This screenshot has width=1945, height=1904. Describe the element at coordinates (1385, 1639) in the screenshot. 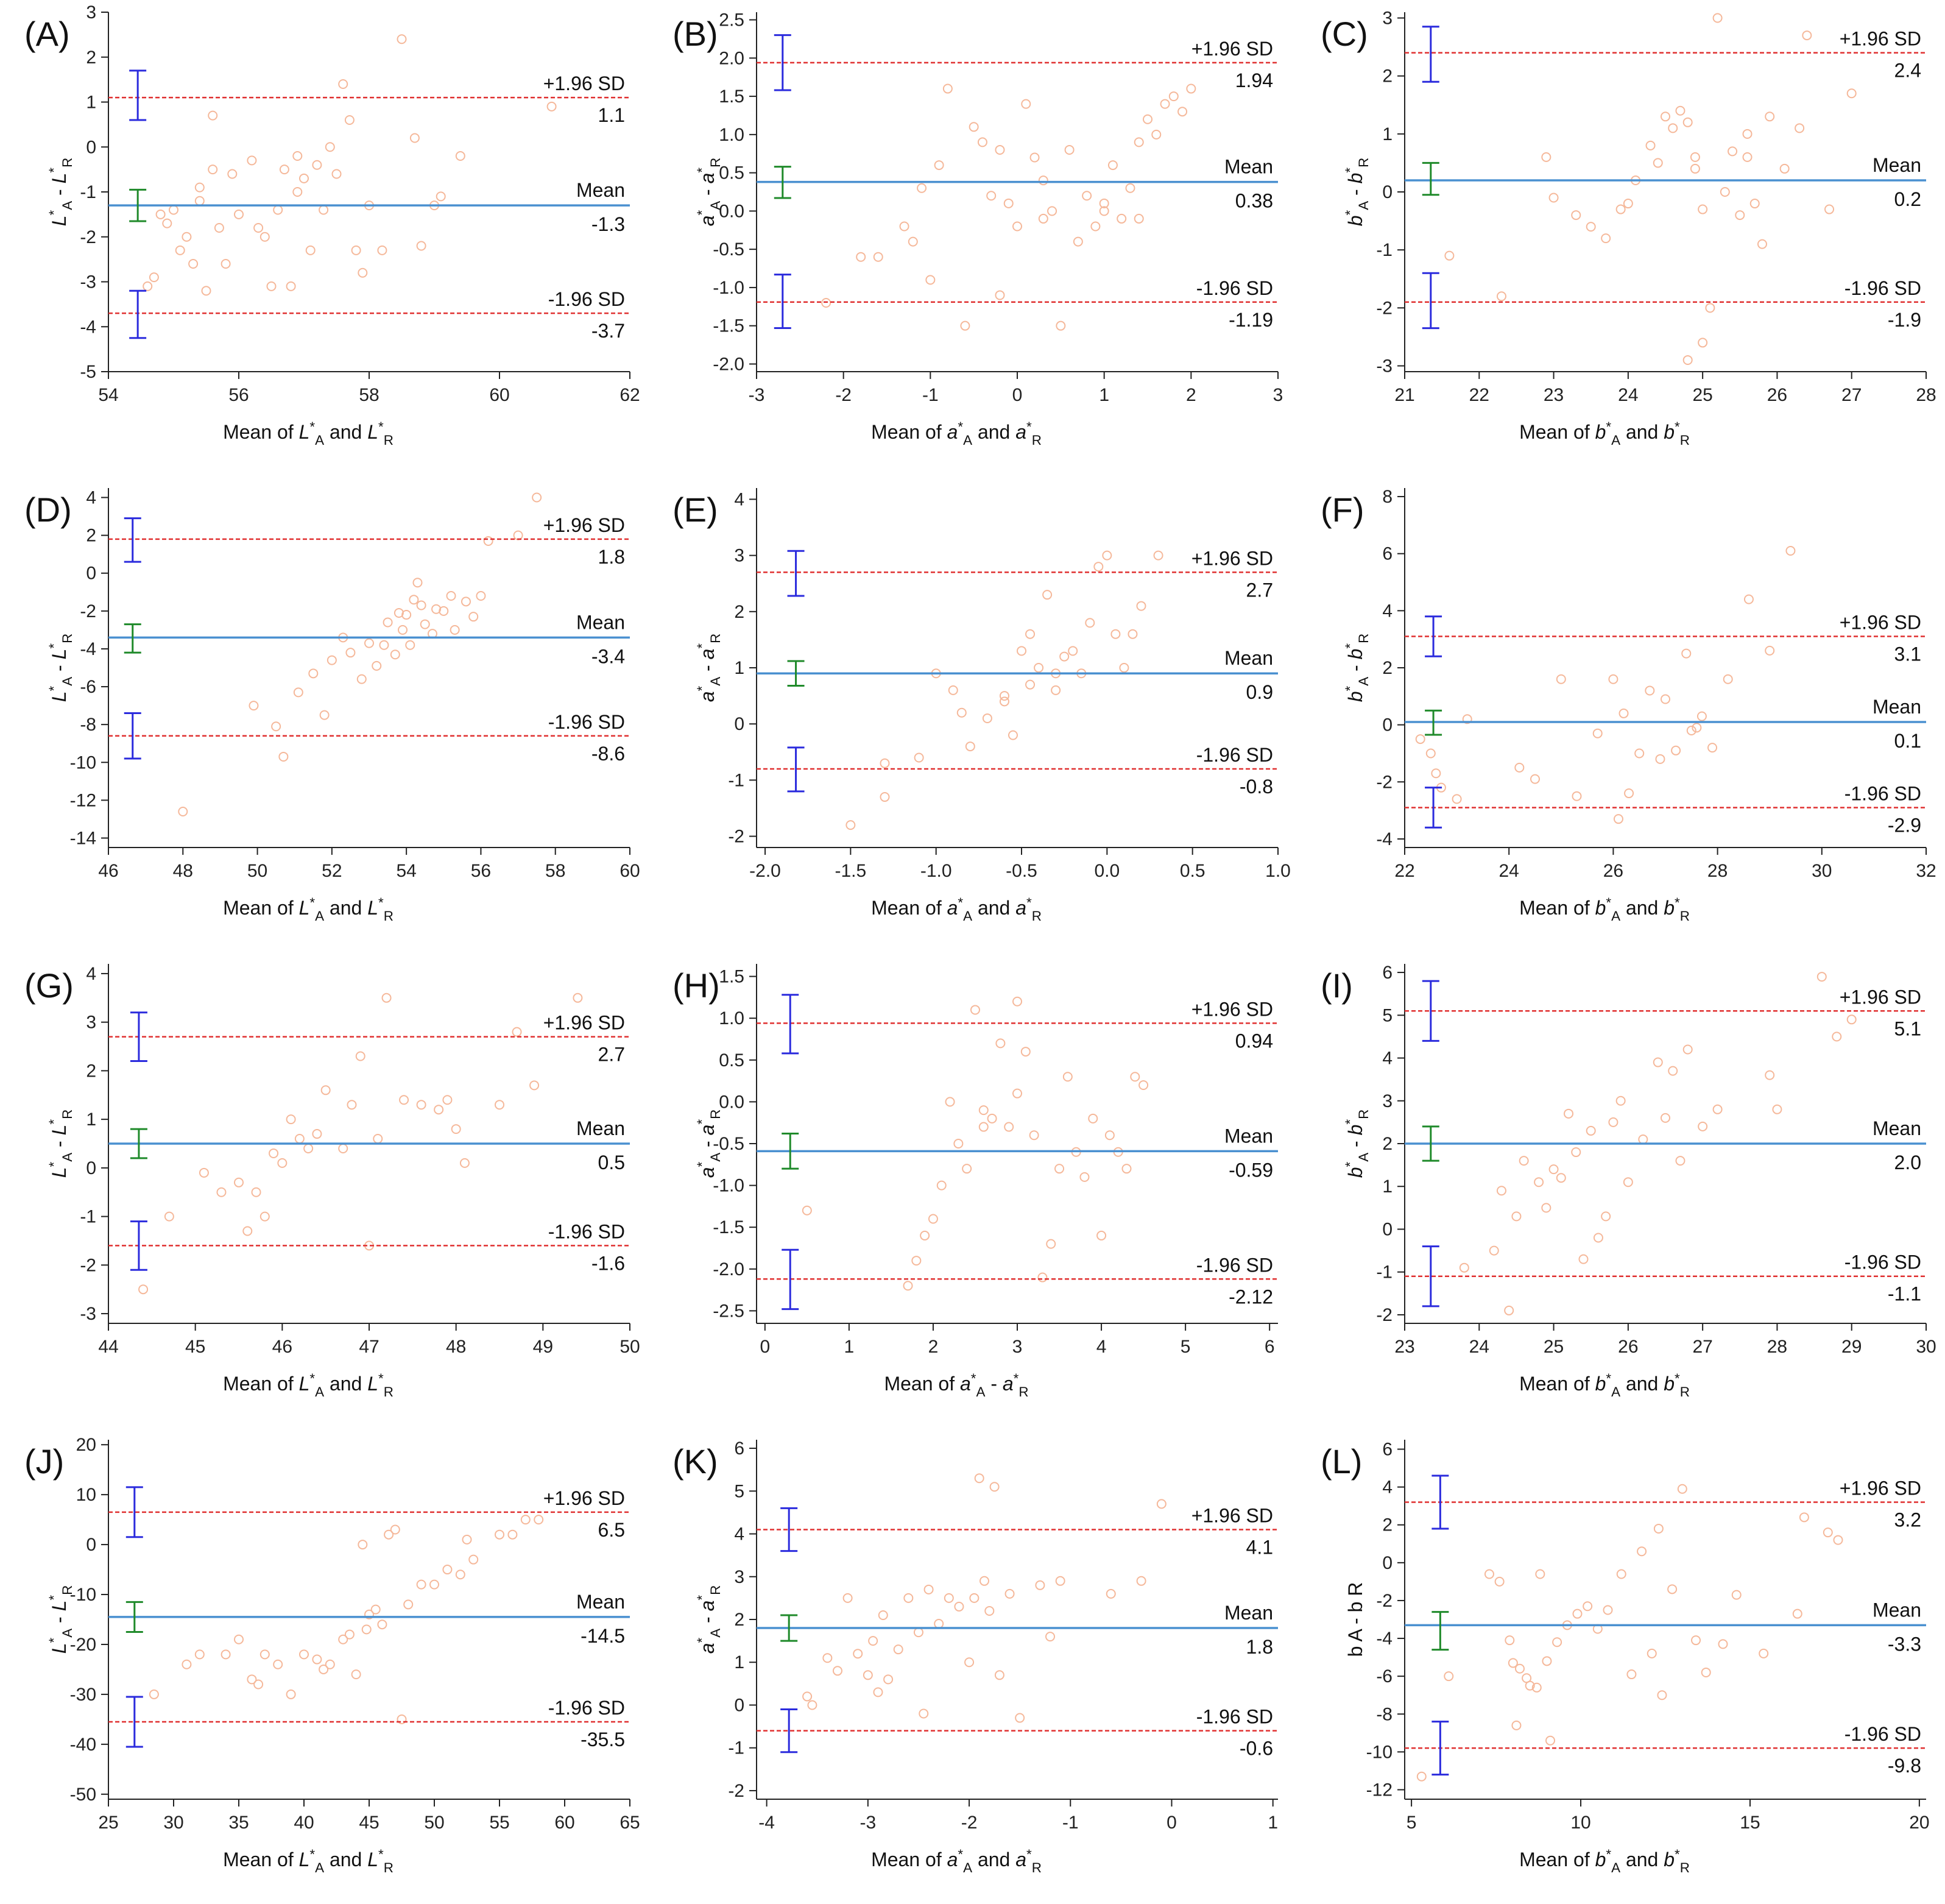

I see `y-tick-label: -4` at that location.